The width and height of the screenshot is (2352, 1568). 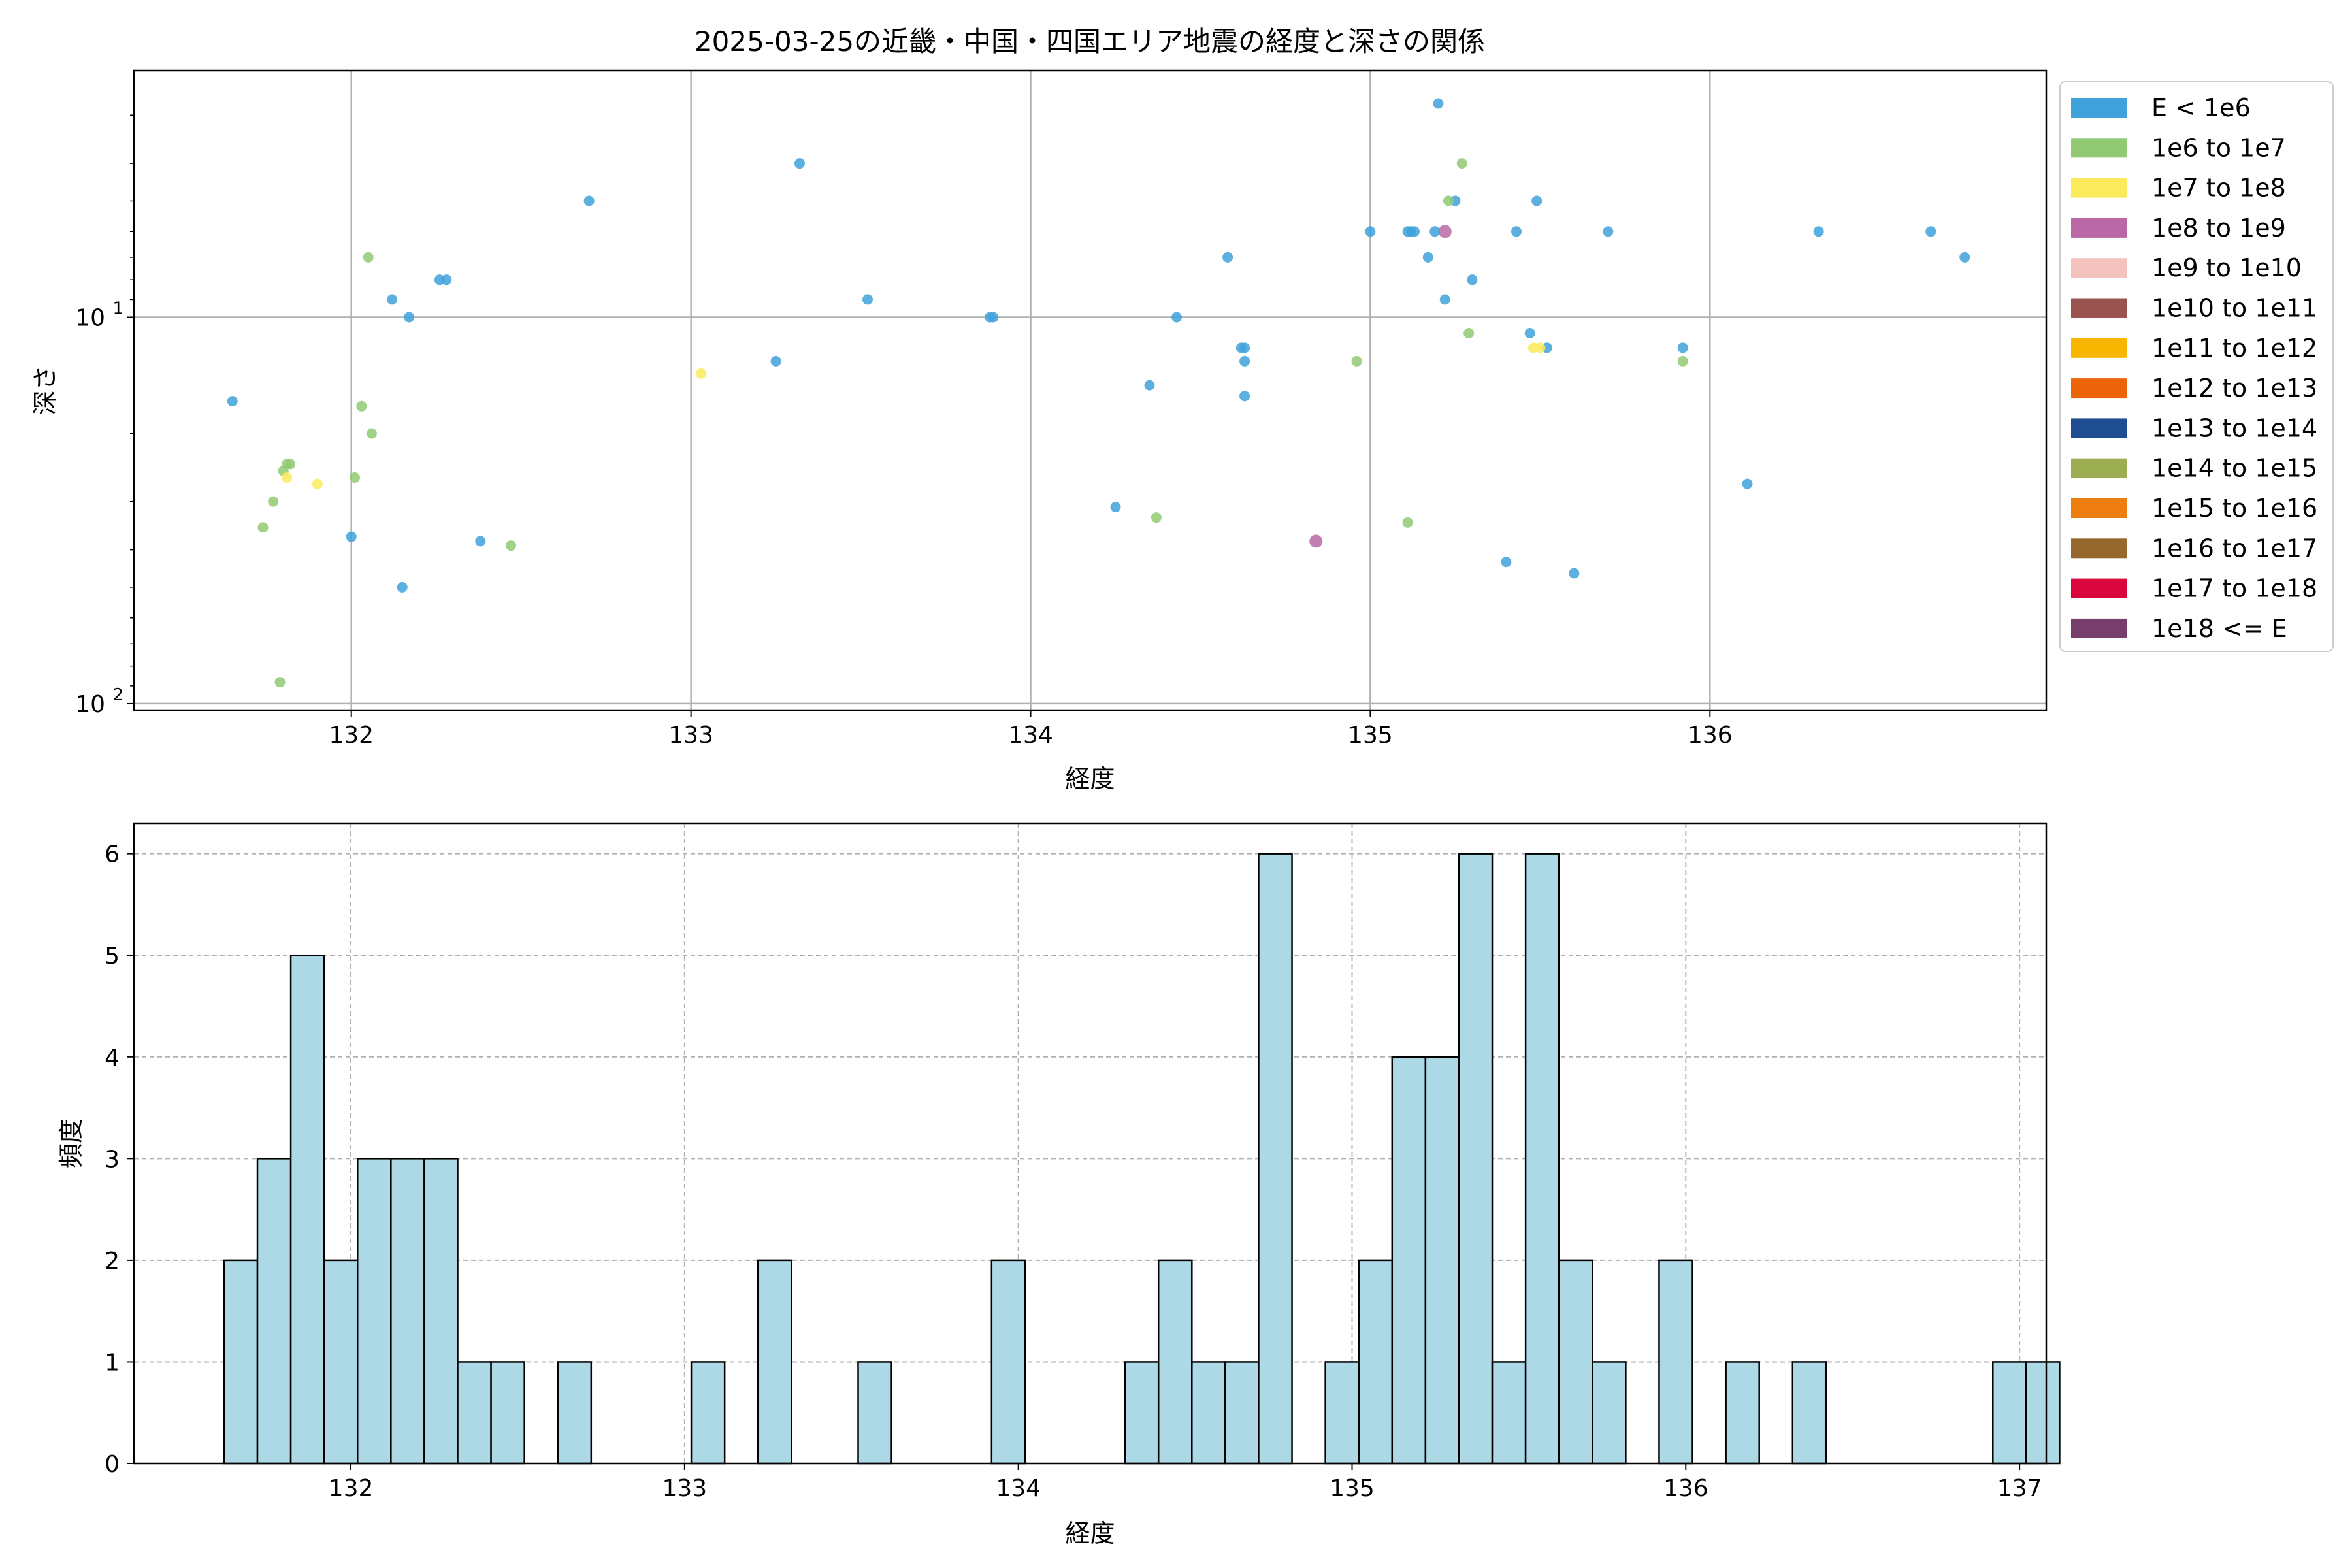 I want to click on histogram-y-tick-label: 3, so click(x=112, y=1159).